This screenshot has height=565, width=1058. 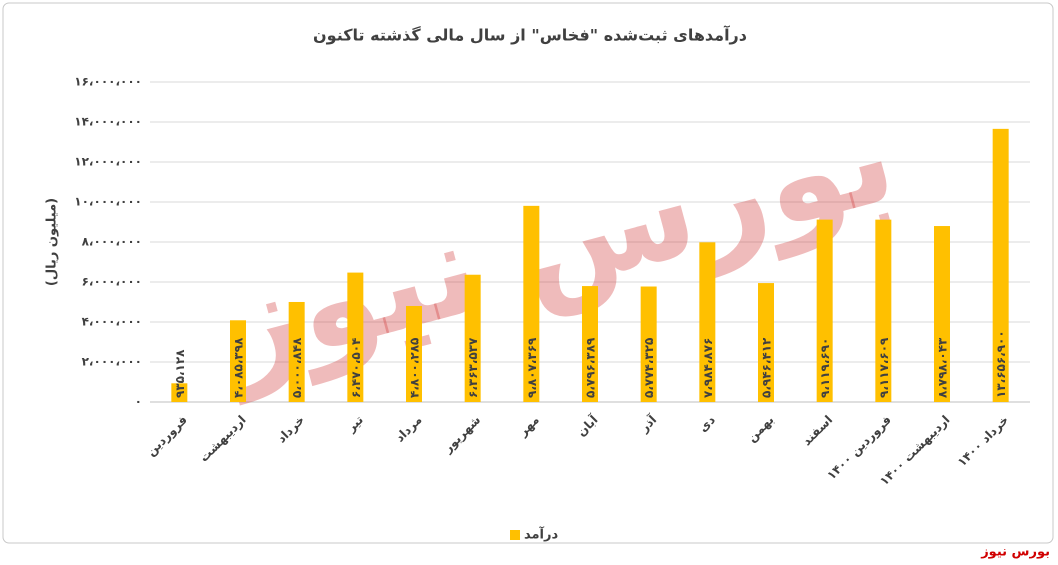 I want to click on data-label: ۹،۱۱۷،۶۰۹, so click(x=884, y=367).